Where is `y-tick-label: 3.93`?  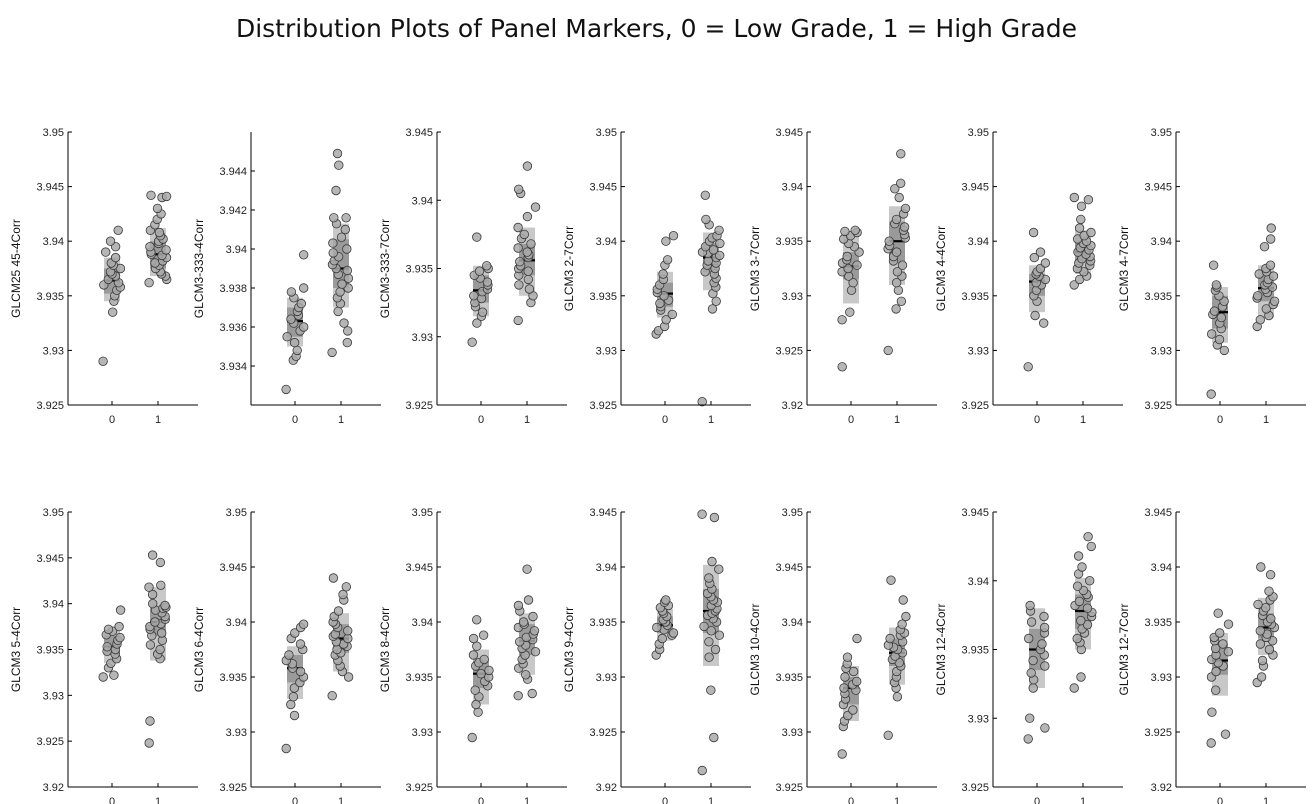
y-tick-label: 3.93 is located at coordinates (422, 733).